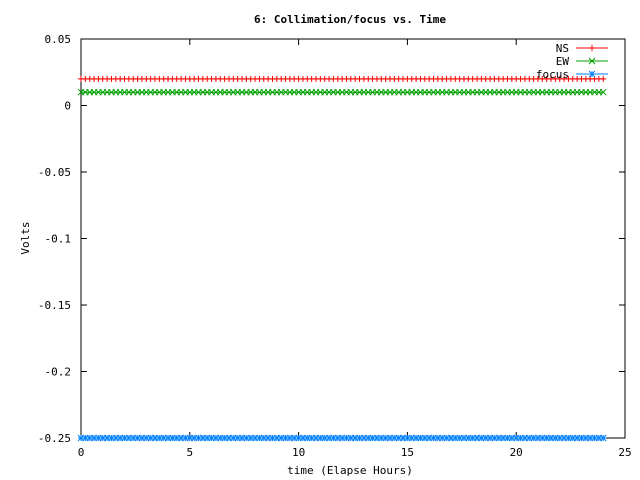 The width and height of the screenshot is (640, 480). Describe the element at coordinates (54, 305) in the screenshot. I see `y-tick-label: -0.15` at that location.